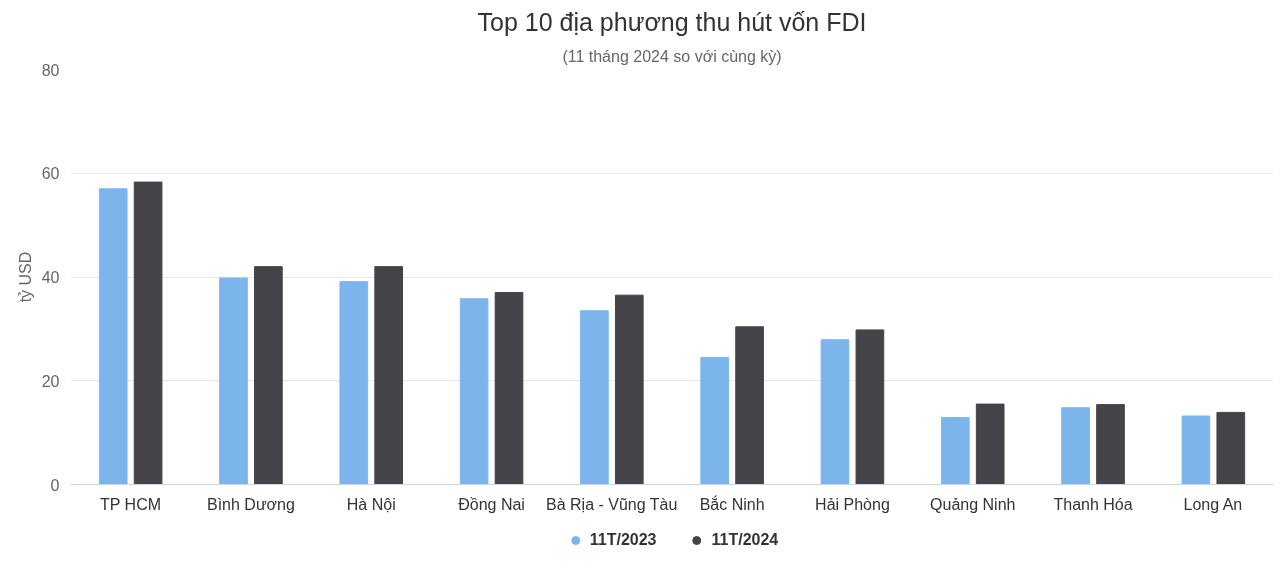  What do you see at coordinates (672, 21) in the screenshot?
I see `chart-title: Top 10 địa phương thu hút vốn FDI` at bounding box center [672, 21].